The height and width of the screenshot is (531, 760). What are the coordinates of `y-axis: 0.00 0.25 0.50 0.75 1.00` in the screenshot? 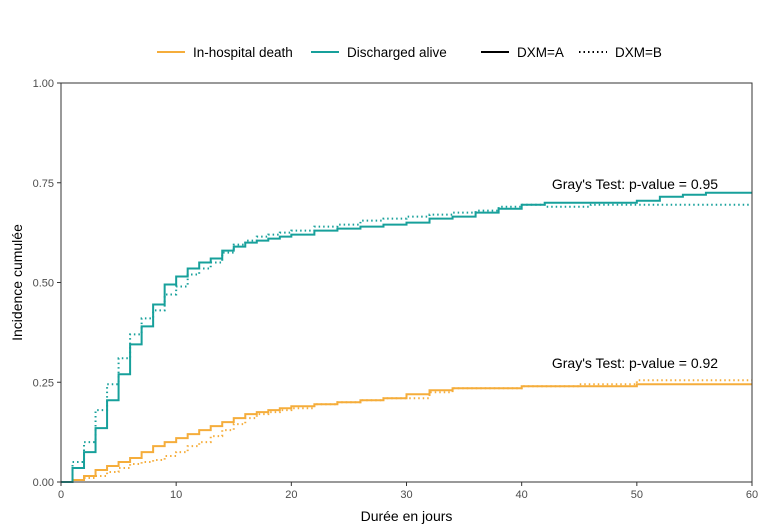 It's located at (47, 283).